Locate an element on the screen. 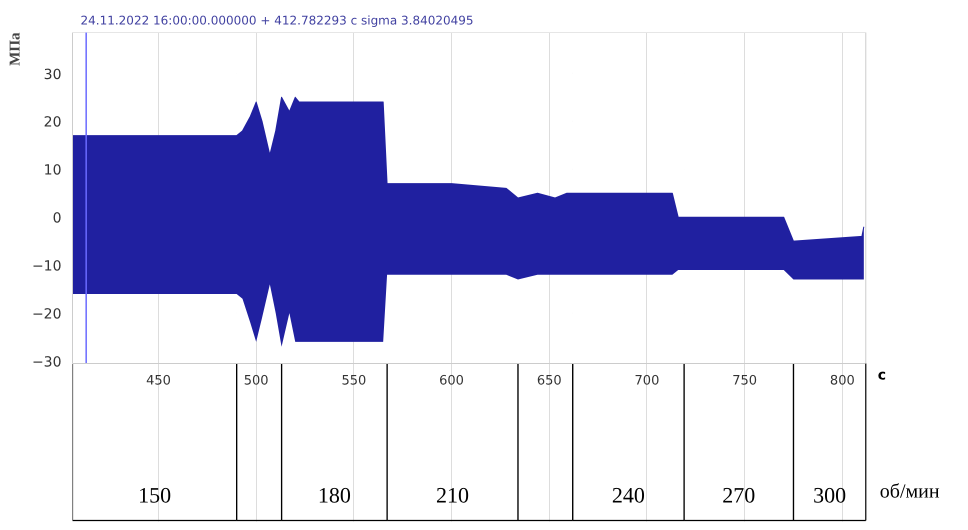  x-tick-label: 600 is located at coordinates (451, 381).